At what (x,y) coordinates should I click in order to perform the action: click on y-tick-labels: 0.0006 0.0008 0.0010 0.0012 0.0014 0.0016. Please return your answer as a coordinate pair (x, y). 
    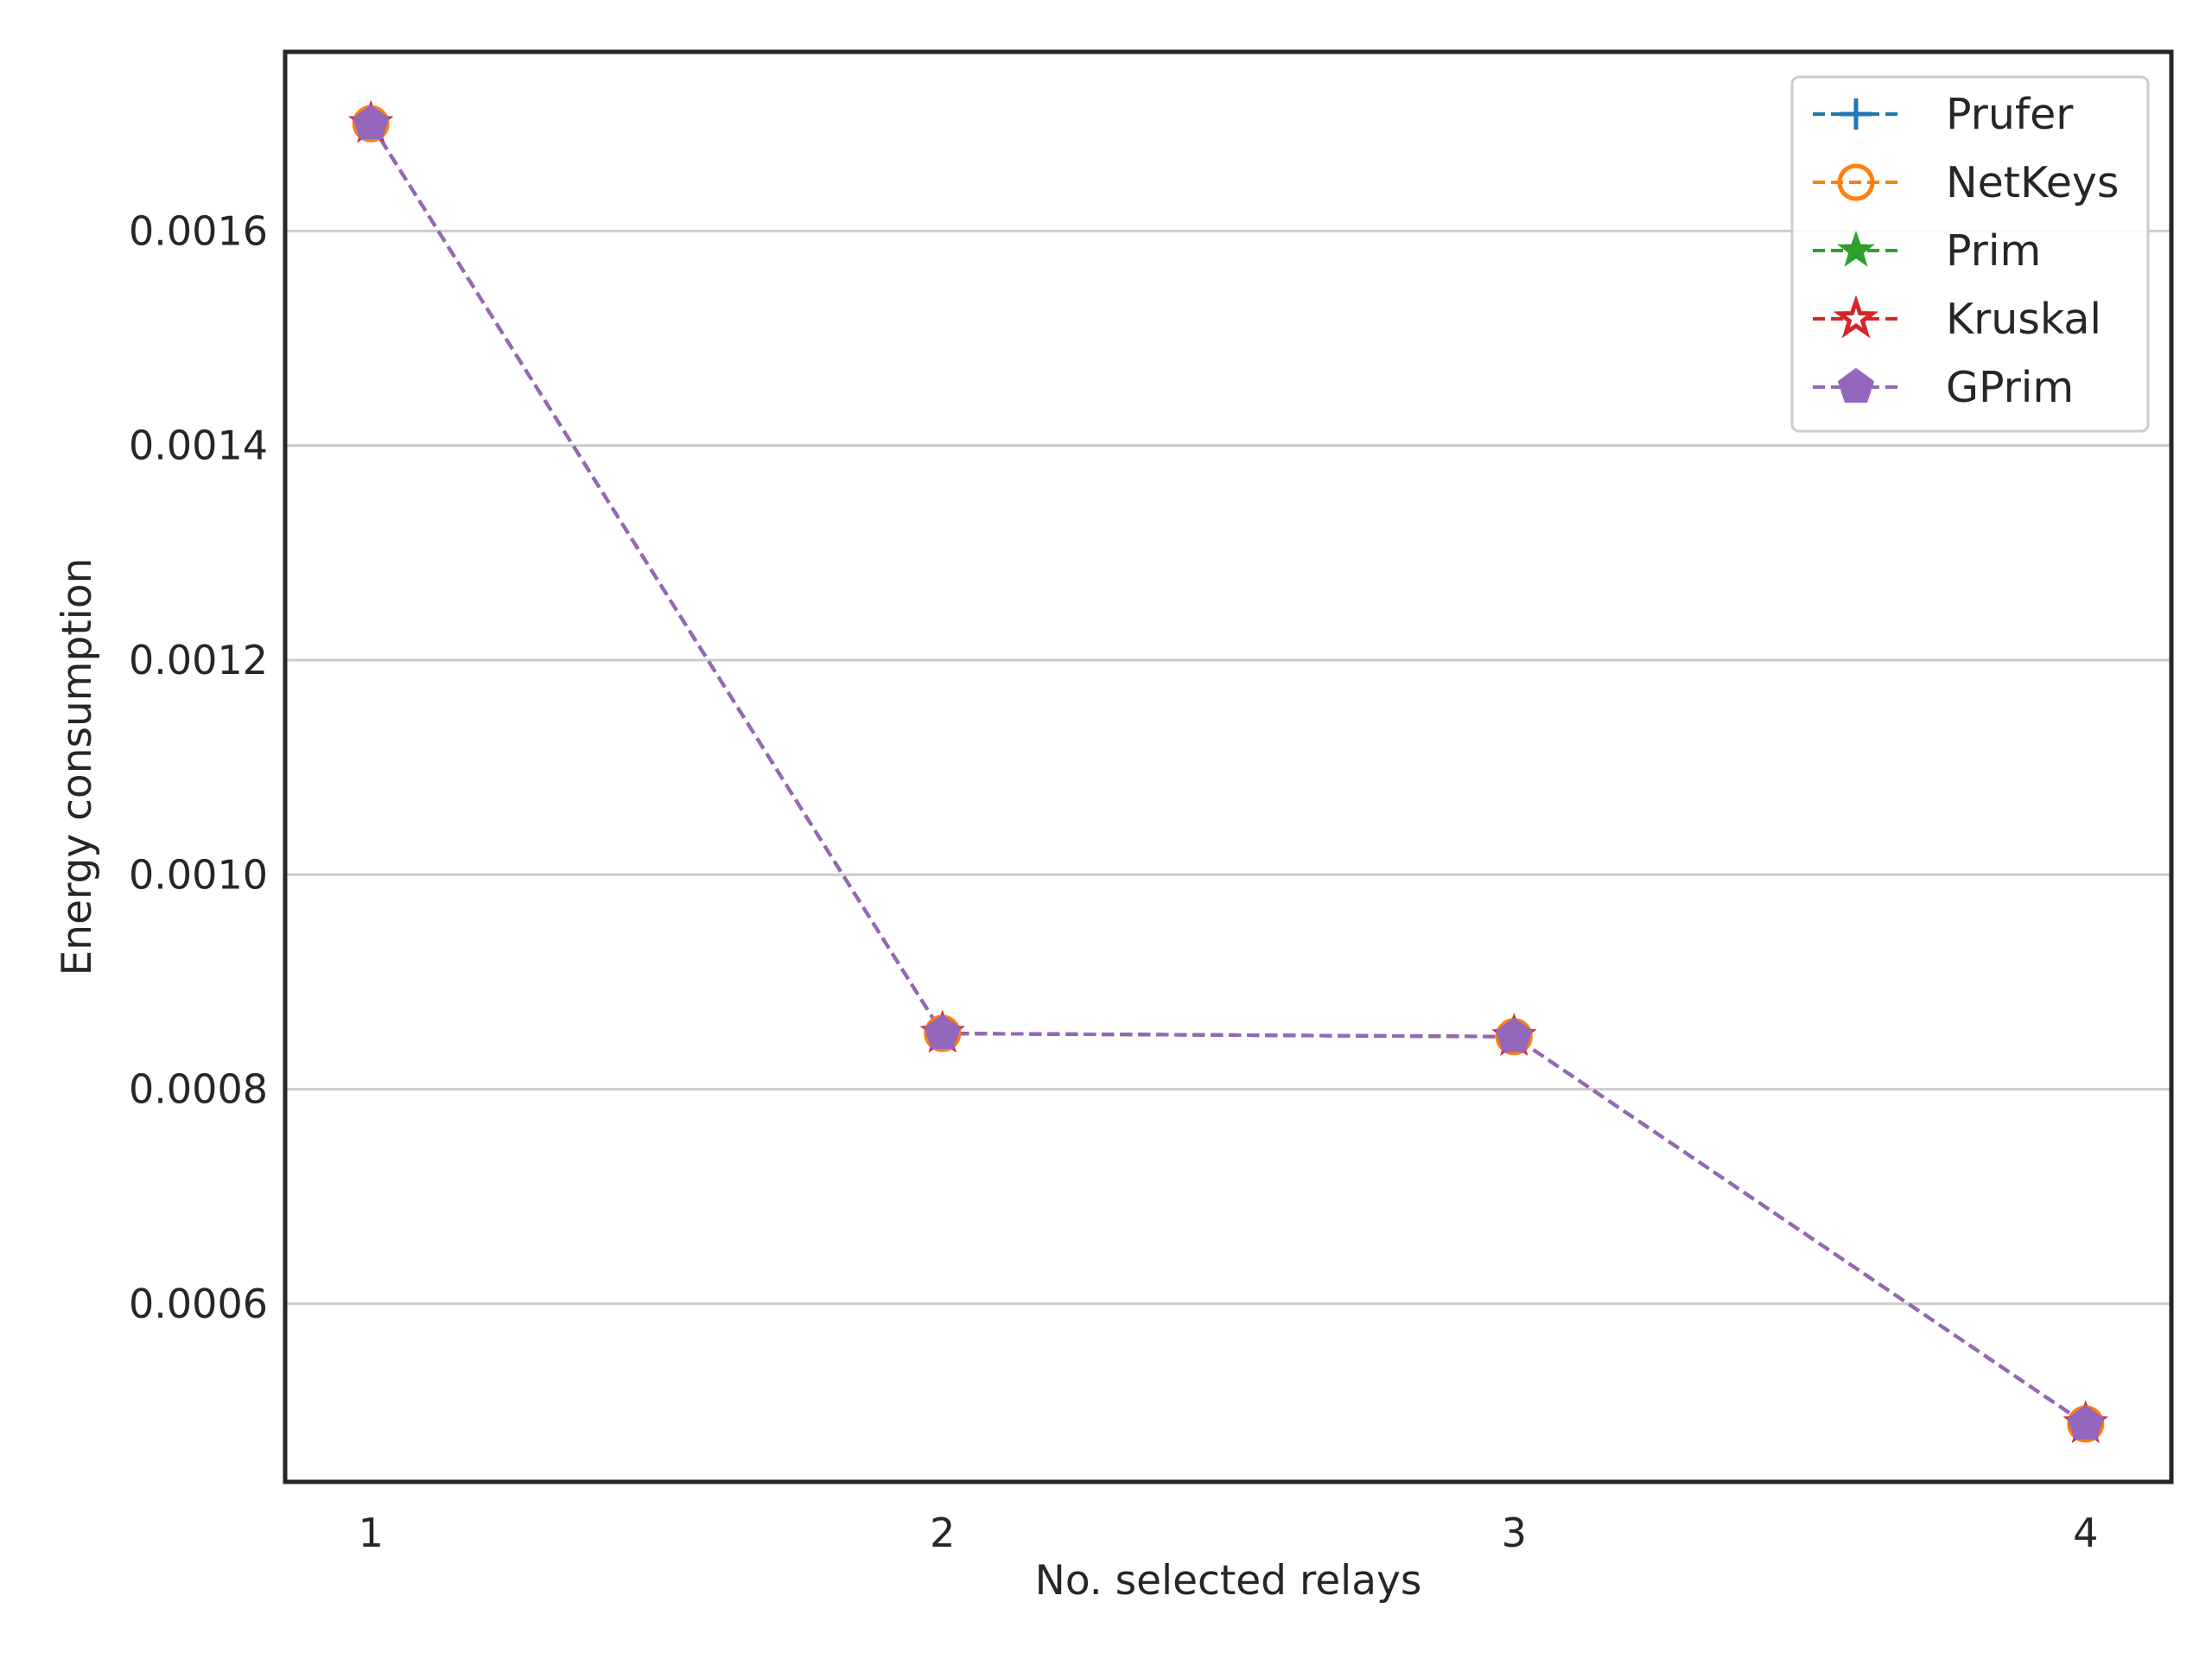
    Looking at the image, I should click on (198, 767).